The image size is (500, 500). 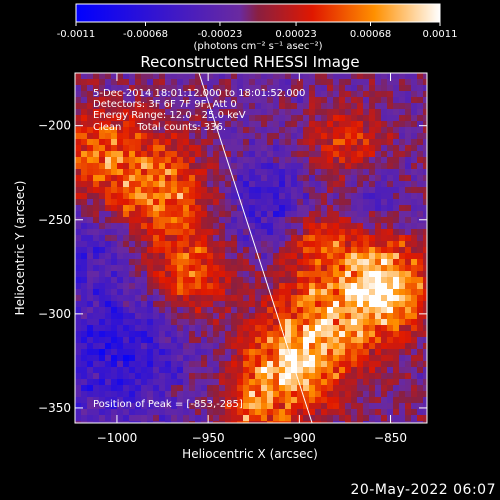 I want to click on y-tick-label: −350, so click(x=54, y=408).